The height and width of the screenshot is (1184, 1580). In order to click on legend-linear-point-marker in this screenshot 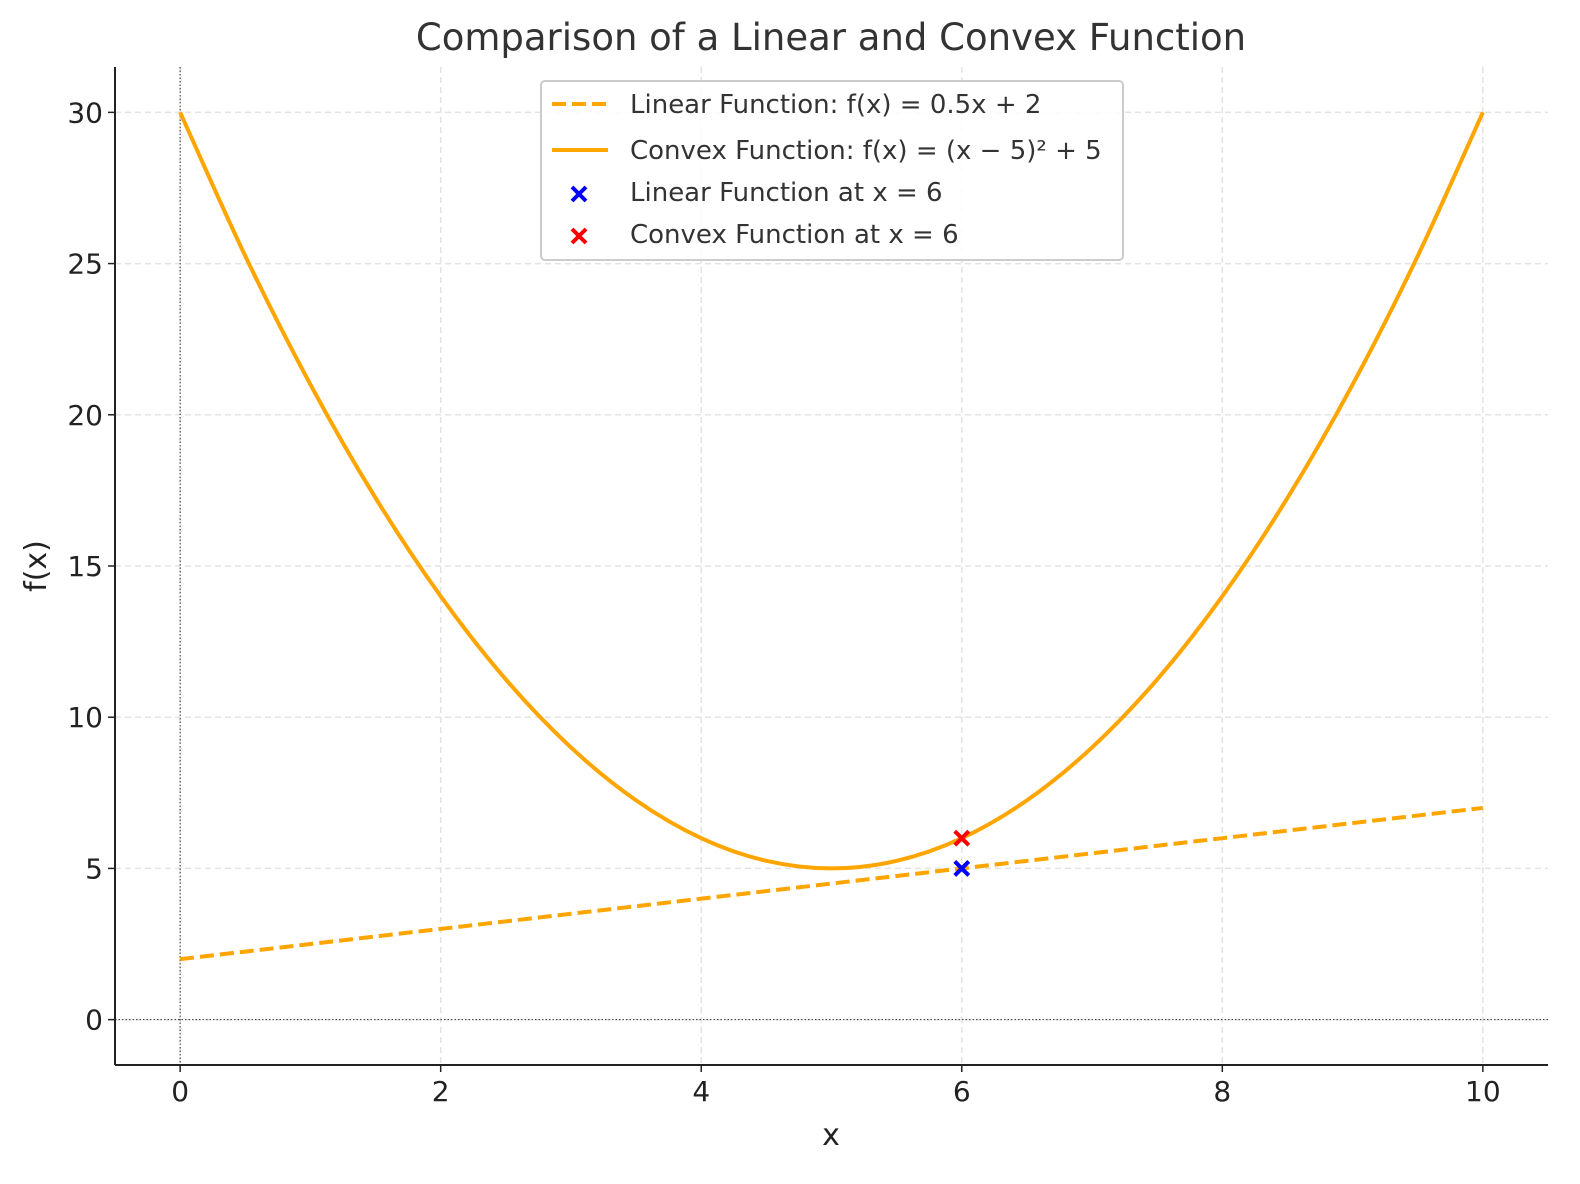, I will do `click(579, 194)`.